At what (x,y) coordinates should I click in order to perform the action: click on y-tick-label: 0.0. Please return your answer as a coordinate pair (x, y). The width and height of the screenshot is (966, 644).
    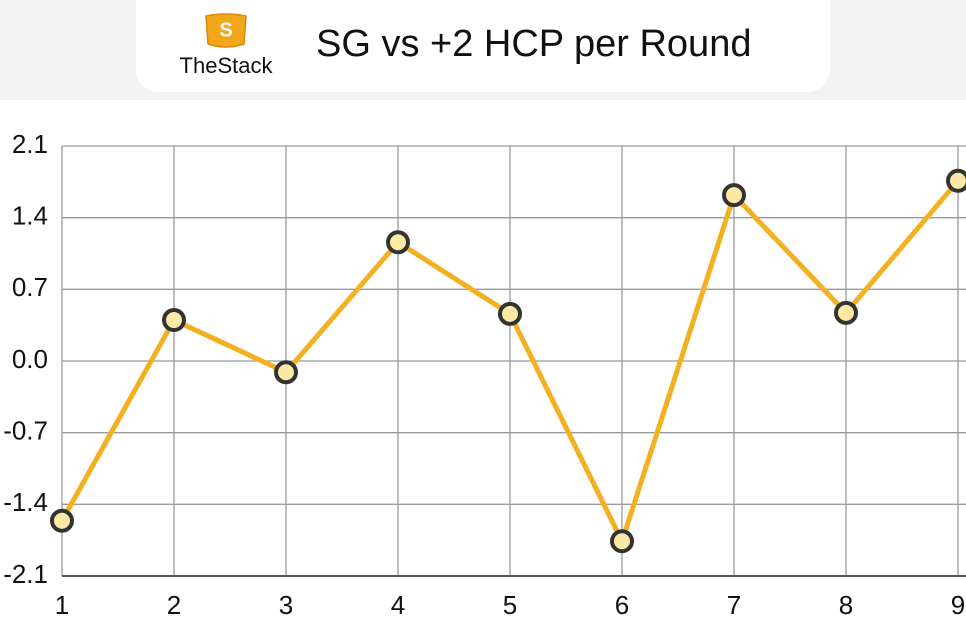
    Looking at the image, I should click on (30, 359).